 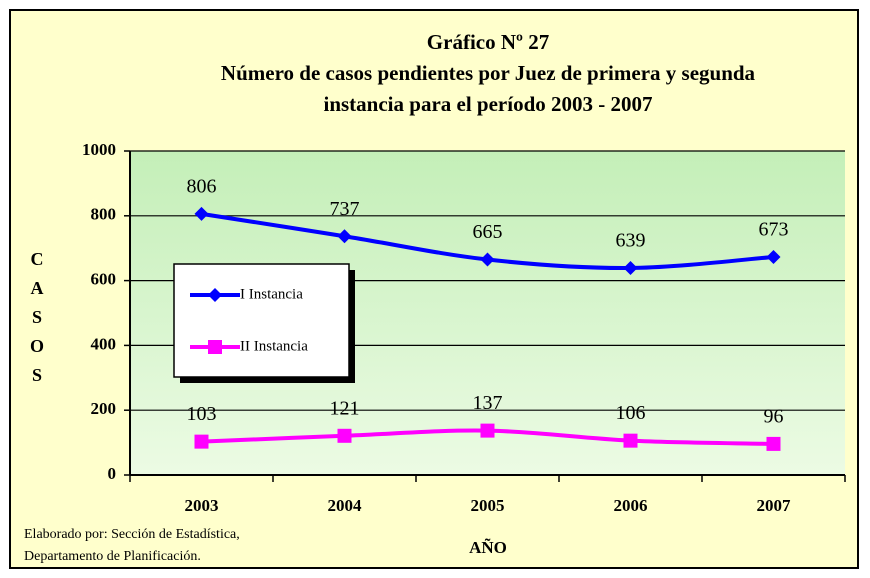 I want to click on x-tick-label: 2006, so click(x=631, y=505).